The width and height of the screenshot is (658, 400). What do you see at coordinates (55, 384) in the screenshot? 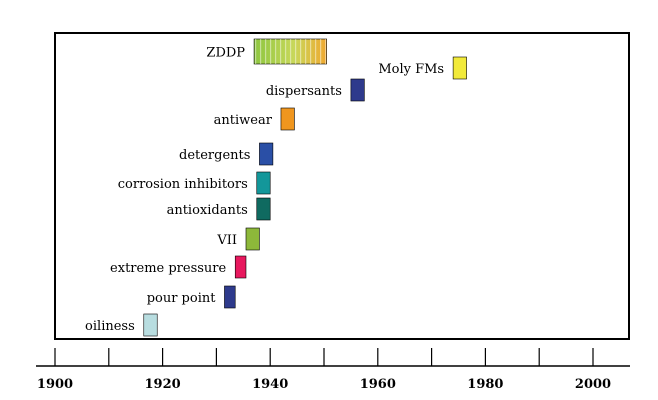
I see `x-tick-label-1900: 1900` at bounding box center [55, 384].